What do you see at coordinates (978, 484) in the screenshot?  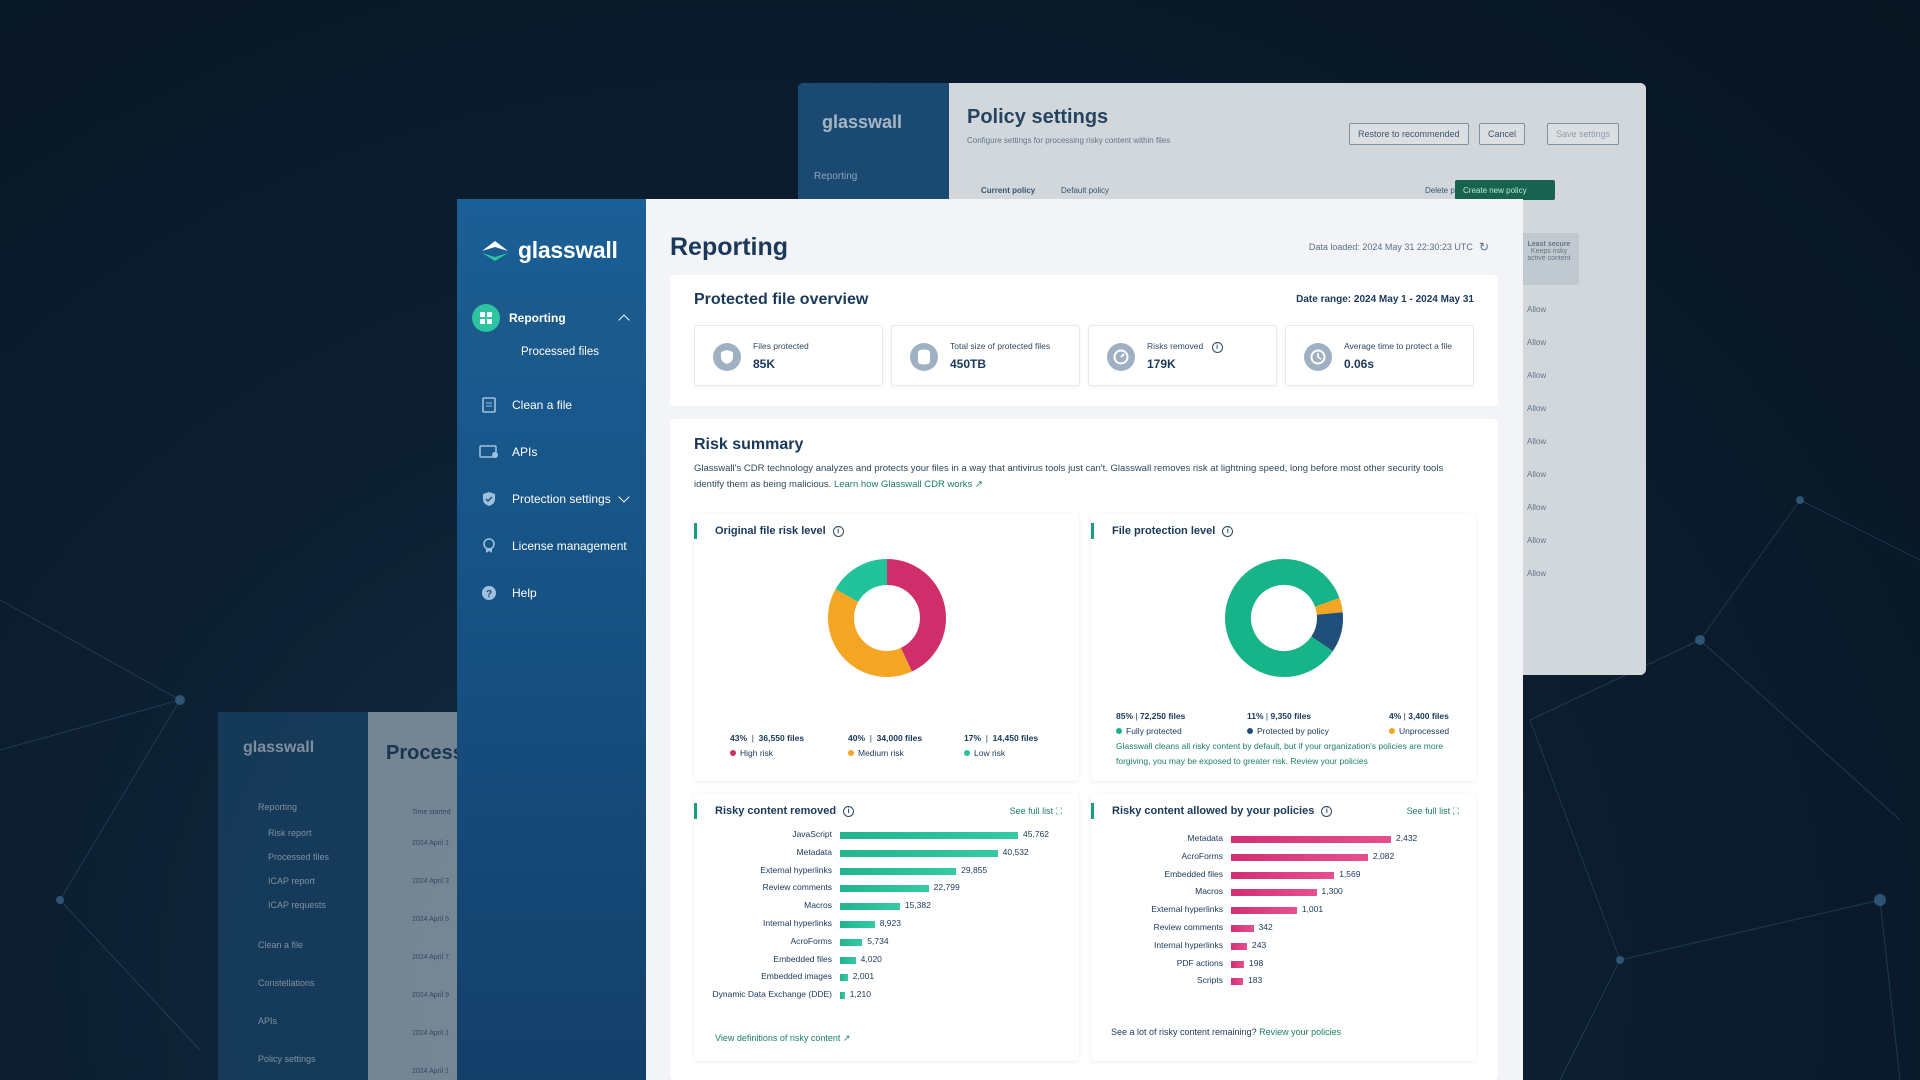 I see `external-link-icon: ↗` at bounding box center [978, 484].